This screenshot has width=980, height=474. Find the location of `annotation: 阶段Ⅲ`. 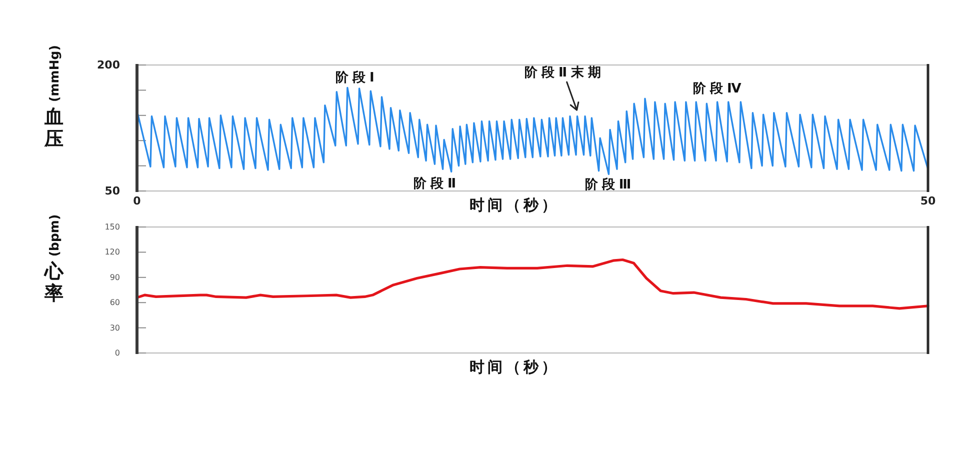

annotation: 阶段Ⅲ is located at coordinates (610, 184).